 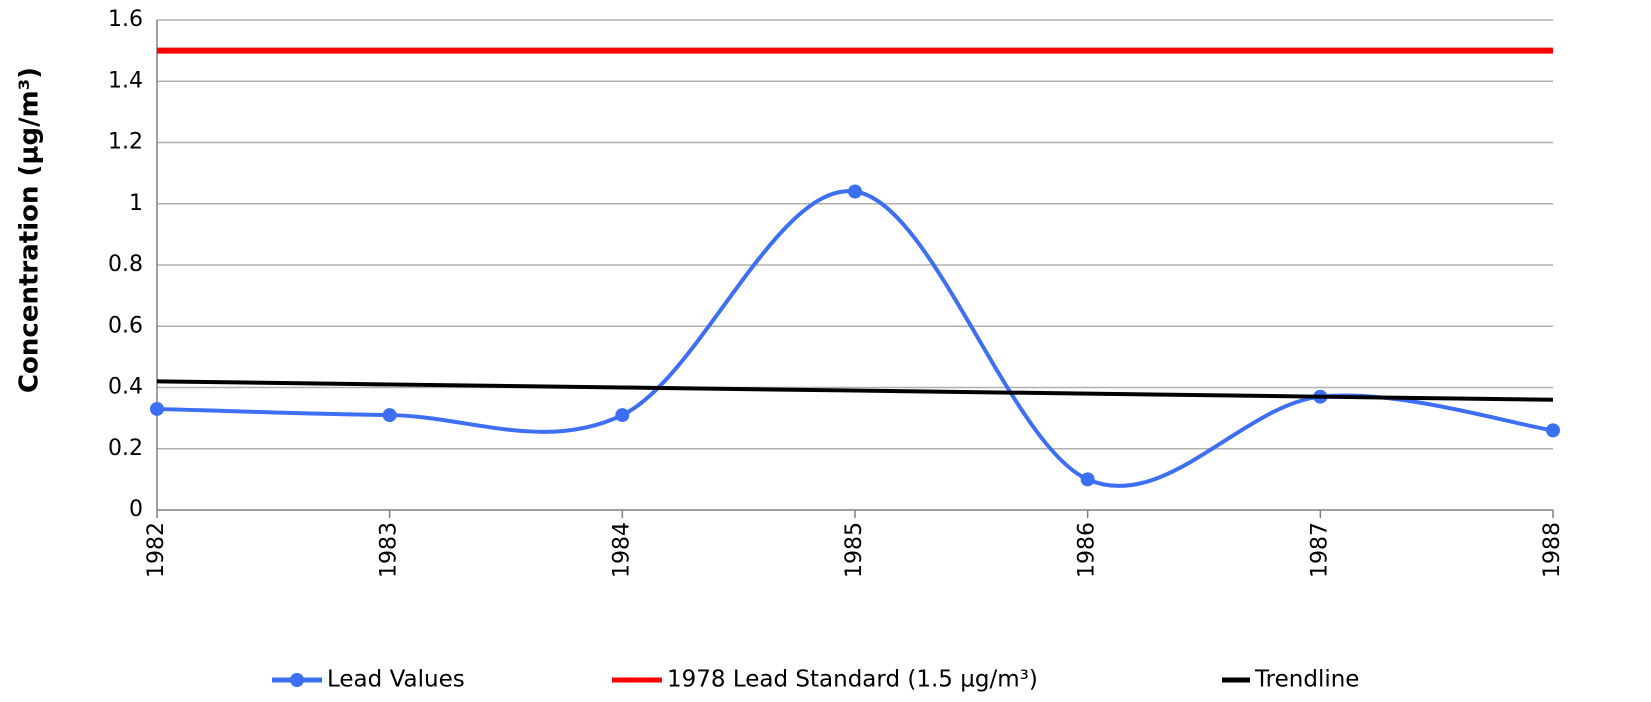 I want to click on legend-marker, so click(x=297, y=680).